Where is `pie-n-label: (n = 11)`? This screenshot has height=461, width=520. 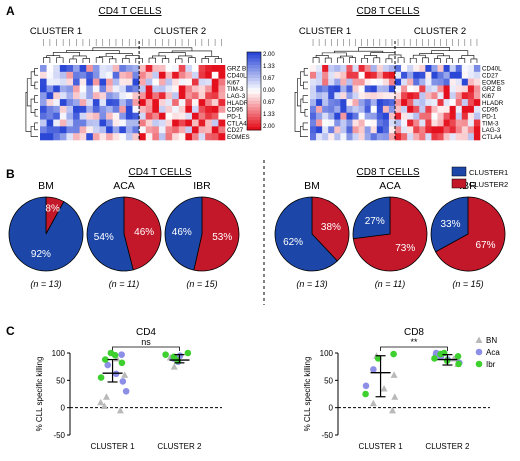
pie-n-label: (n = 11) is located at coordinates (124, 284).